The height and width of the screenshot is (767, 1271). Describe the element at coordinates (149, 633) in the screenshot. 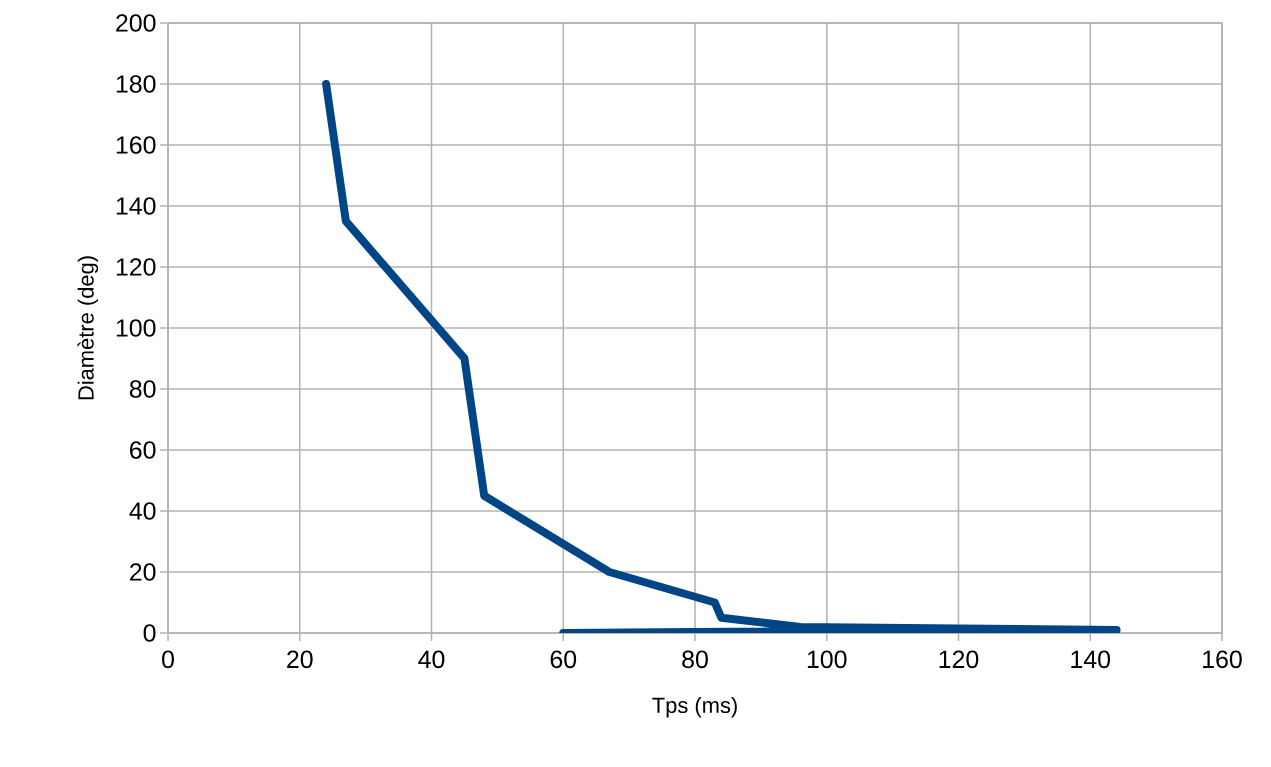

I see `y-tick-label: 0` at that location.